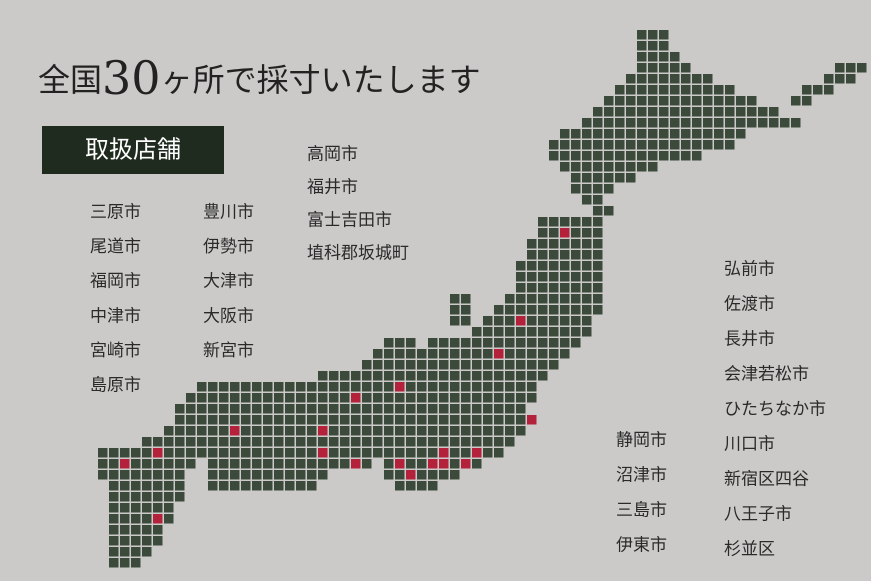 This screenshot has height=581, width=871. What do you see at coordinates (115, 351) in the screenshot?
I see `store-name: 宮崎市` at bounding box center [115, 351].